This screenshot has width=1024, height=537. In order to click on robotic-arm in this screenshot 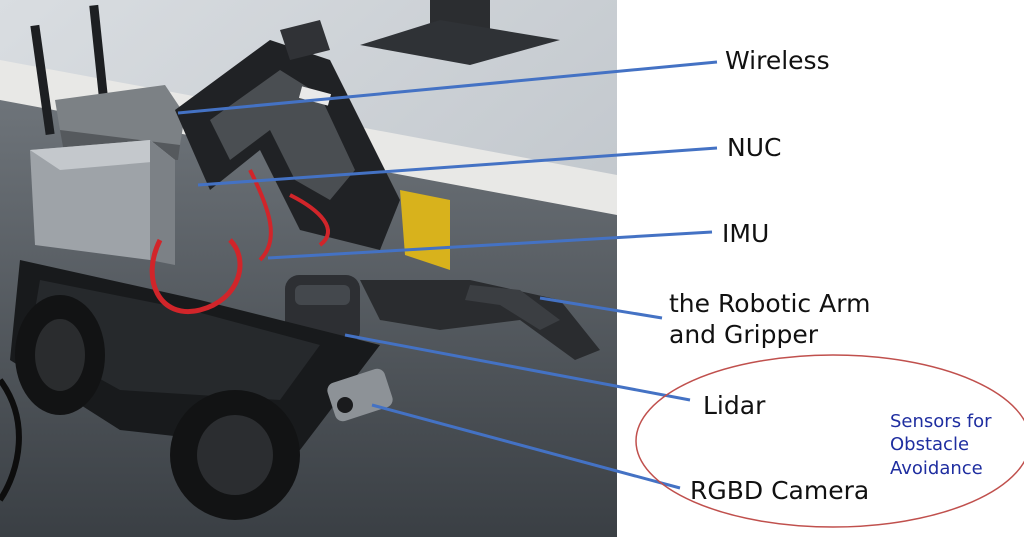, I will do `click(287, 145)`.